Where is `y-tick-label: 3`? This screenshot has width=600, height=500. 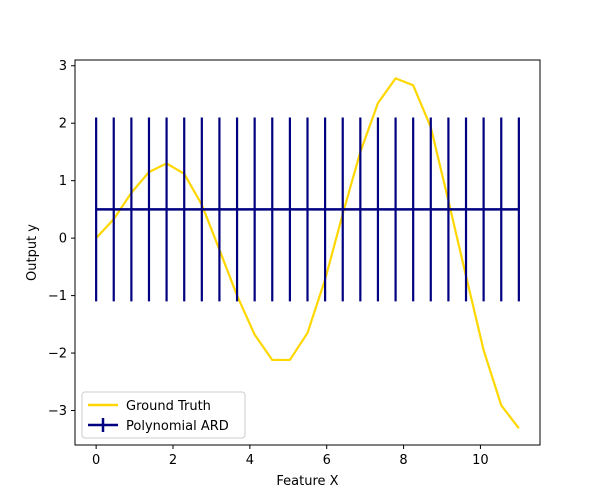 y-tick-label: 3 is located at coordinates (63, 66).